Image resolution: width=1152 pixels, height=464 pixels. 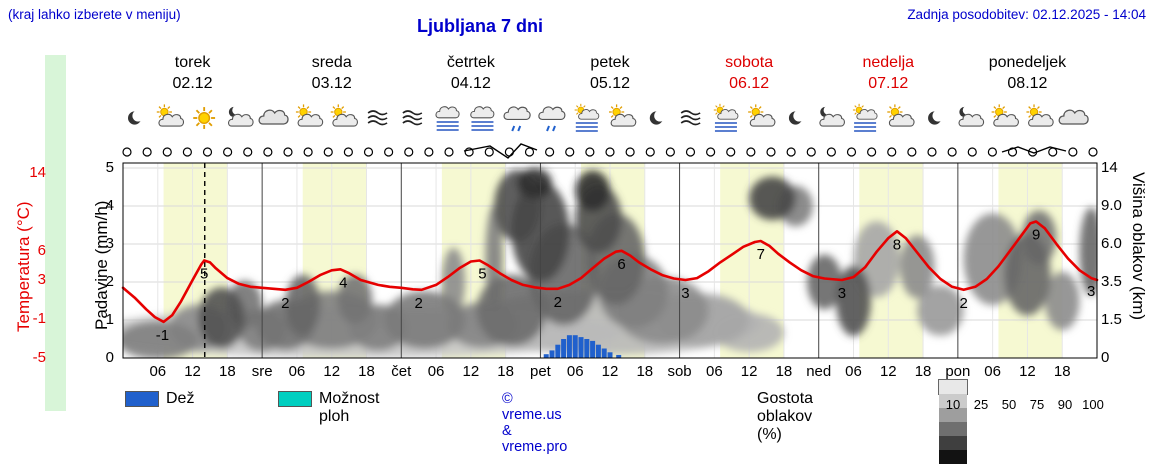 What do you see at coordinates (109, 319) in the screenshot?
I see `precip-tick: 1` at bounding box center [109, 319].